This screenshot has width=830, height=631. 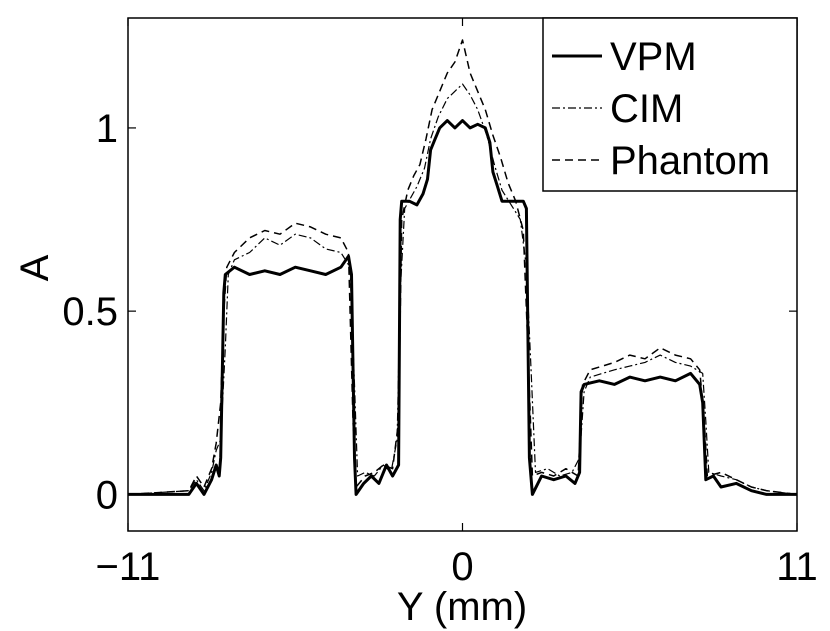 What do you see at coordinates (646, 109) in the screenshot?
I see `legend-label-cim: CIM` at bounding box center [646, 109].